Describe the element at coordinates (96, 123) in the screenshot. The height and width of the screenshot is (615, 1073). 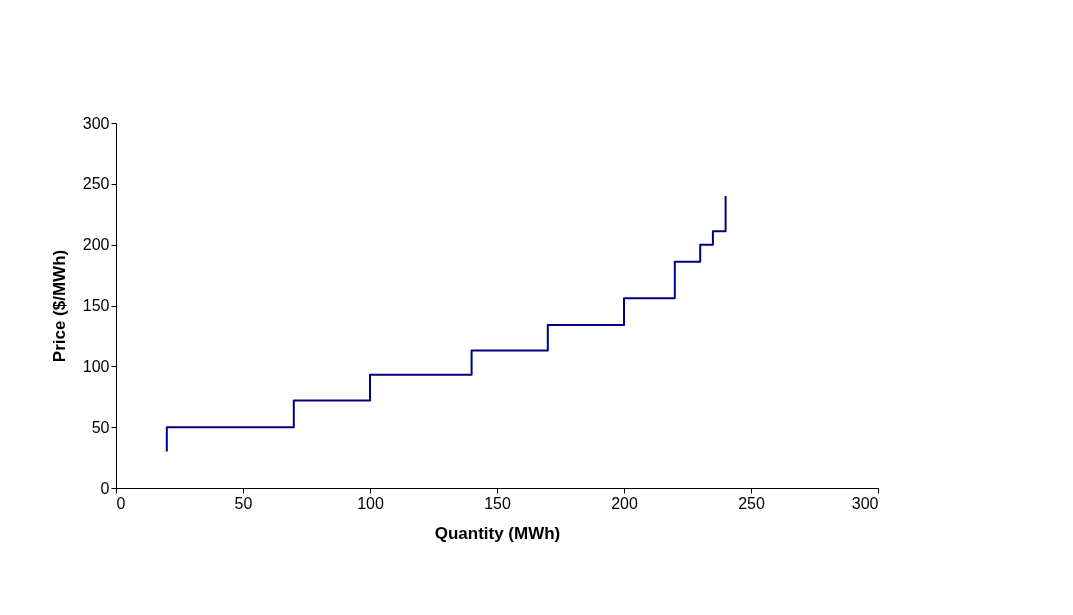
I see `y-tick-label: 300` at that location.